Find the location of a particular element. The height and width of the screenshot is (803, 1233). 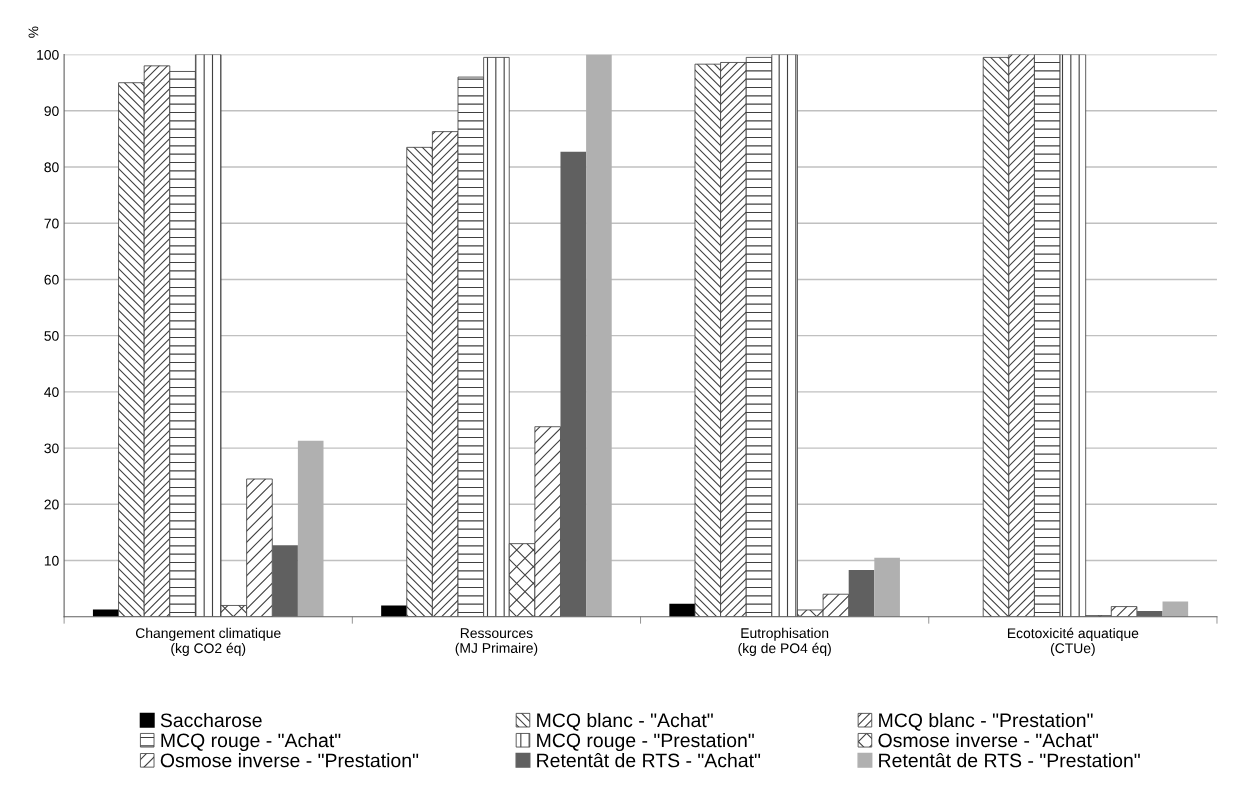

y-tick-label: 10 is located at coordinates (51, 560).